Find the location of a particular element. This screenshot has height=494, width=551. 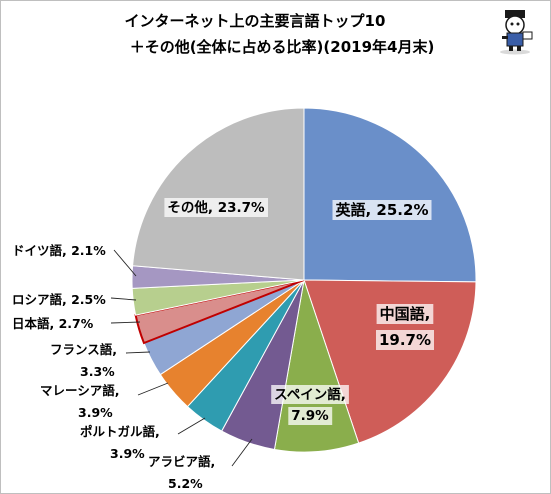

slice-value-label: 7.9% is located at coordinates (310, 416).